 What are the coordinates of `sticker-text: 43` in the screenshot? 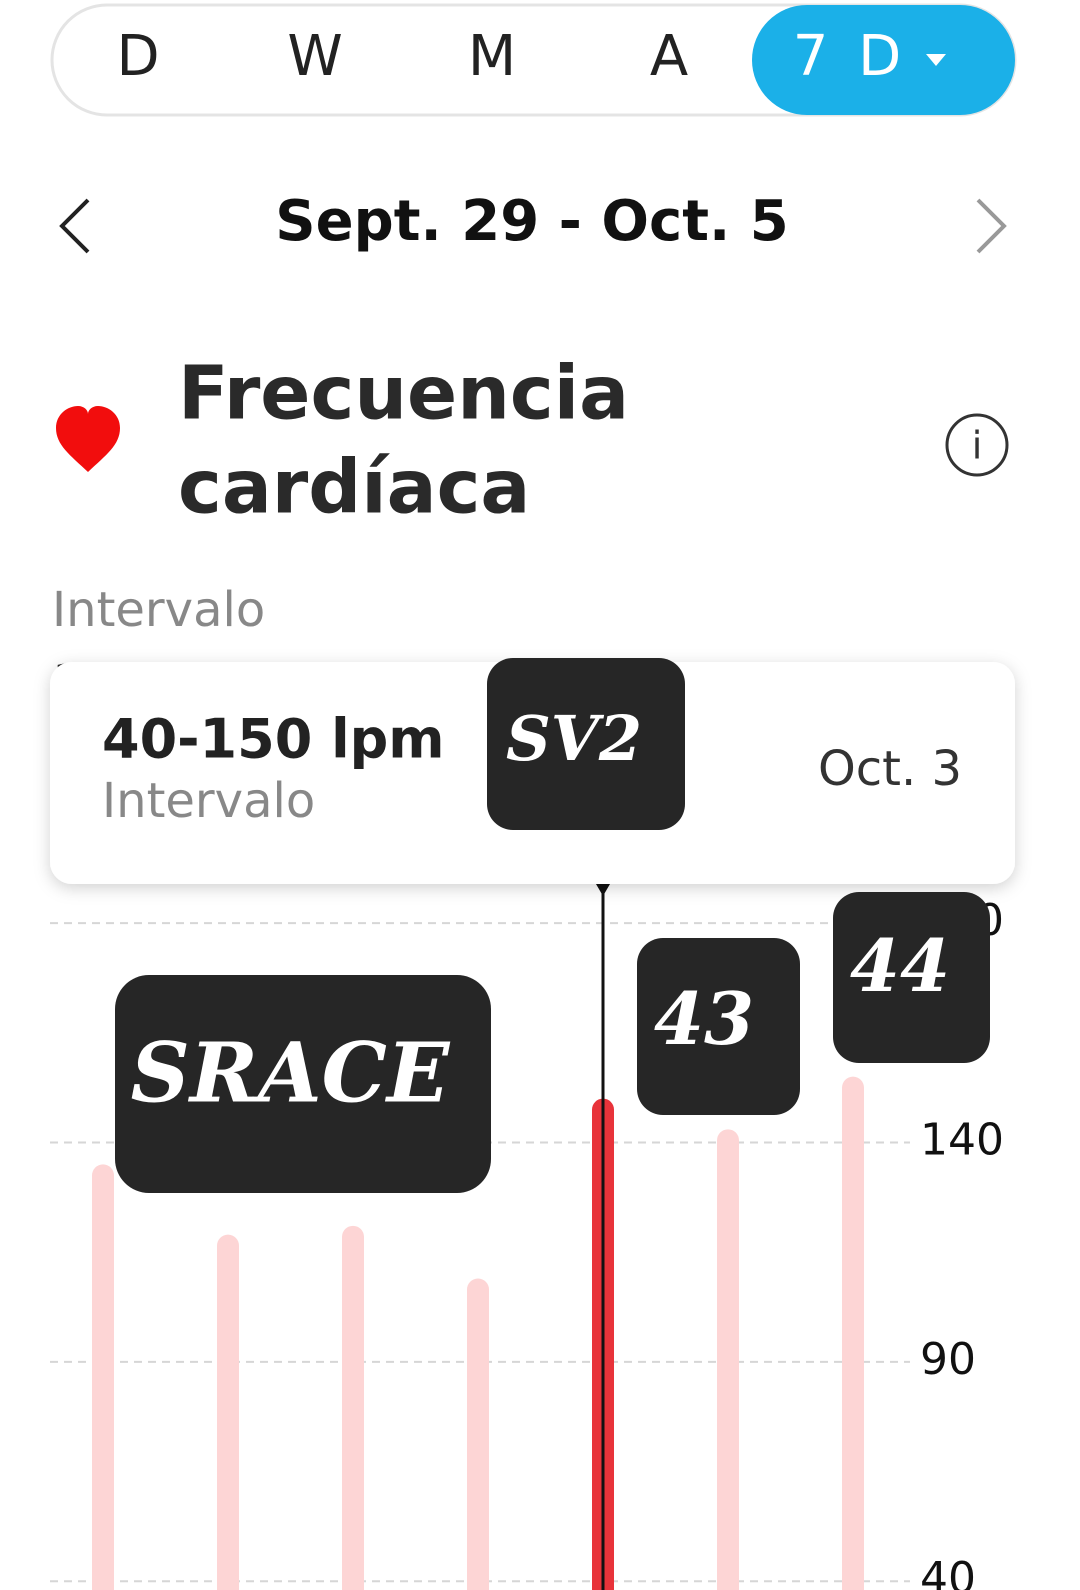 It's located at (704, 1018).